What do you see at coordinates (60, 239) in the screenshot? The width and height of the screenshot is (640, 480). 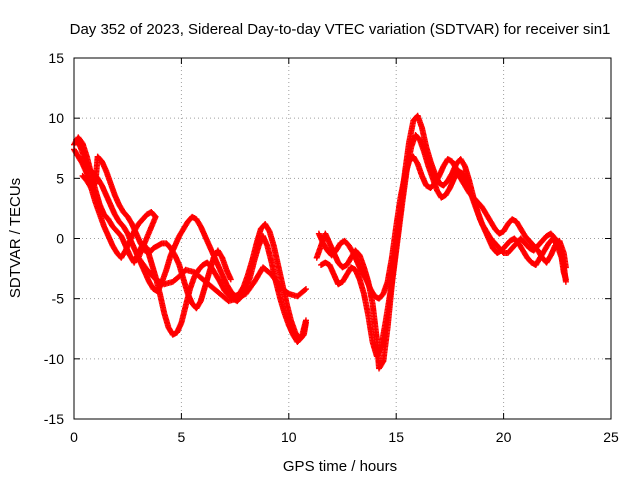 I see `y-tick-label: 0` at bounding box center [60, 239].